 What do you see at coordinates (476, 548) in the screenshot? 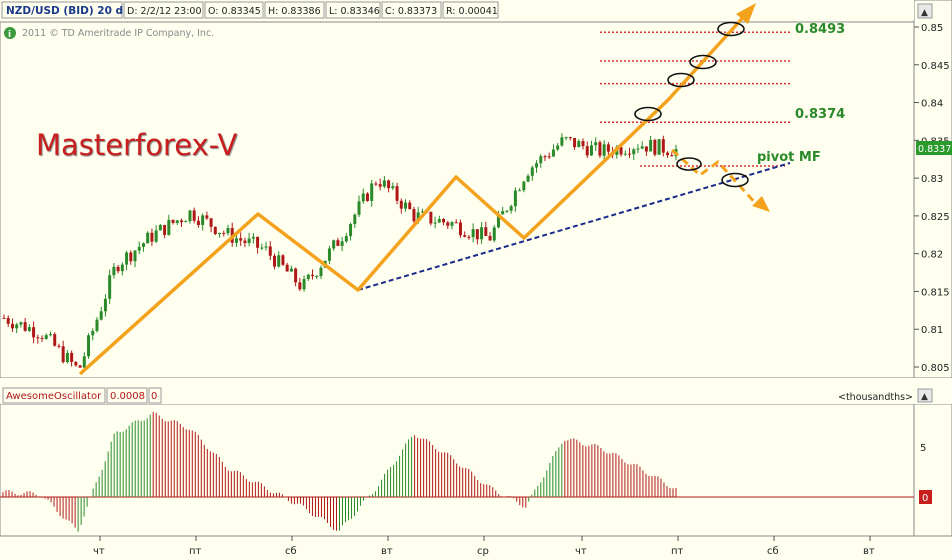
I see `time-axis` at bounding box center [476, 548].